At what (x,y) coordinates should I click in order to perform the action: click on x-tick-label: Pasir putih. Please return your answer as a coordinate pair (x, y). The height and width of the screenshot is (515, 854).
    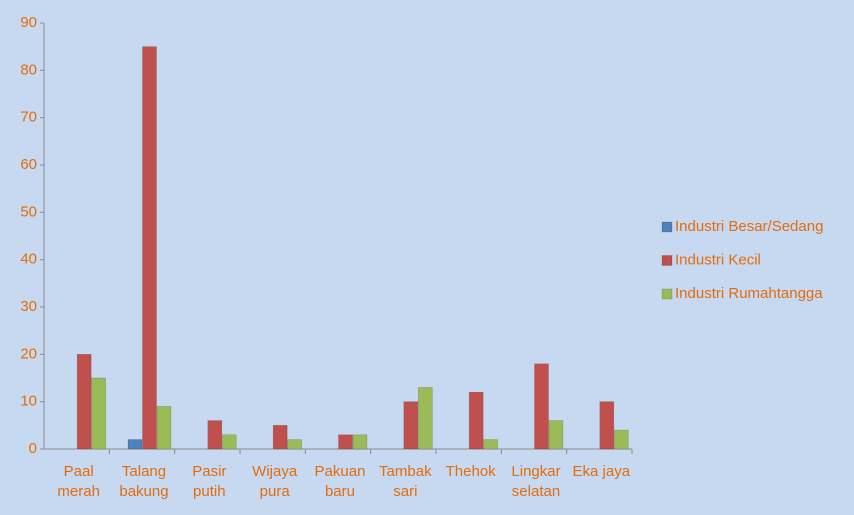
    Looking at the image, I should click on (209, 481).